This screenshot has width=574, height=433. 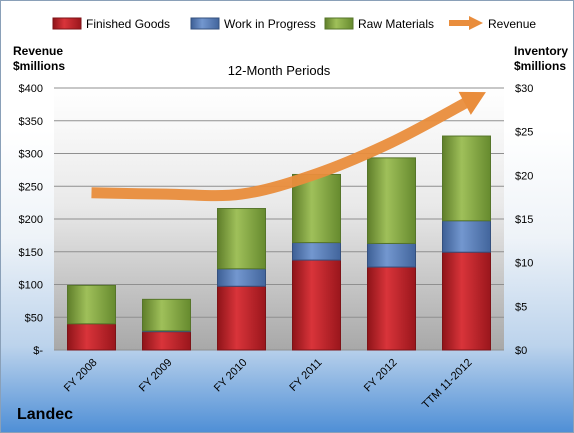 I want to click on right-tick-label: $15, so click(x=524, y=220).